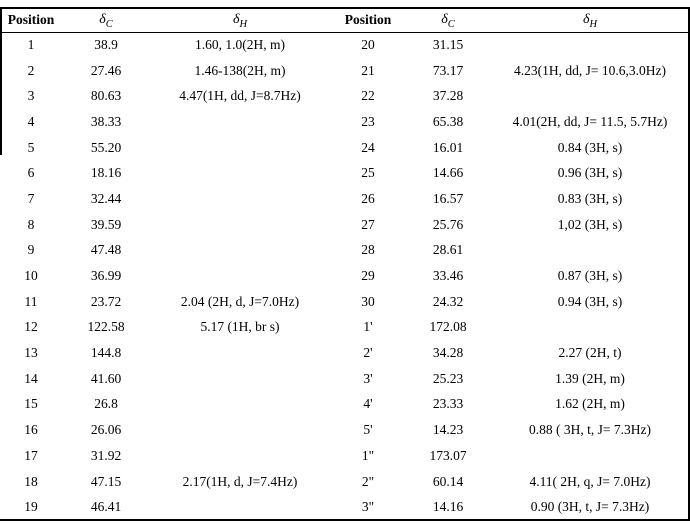 The image size is (690, 525). What do you see at coordinates (448, 481) in the screenshot?
I see `cell-delta-c: 60.14` at bounding box center [448, 481].